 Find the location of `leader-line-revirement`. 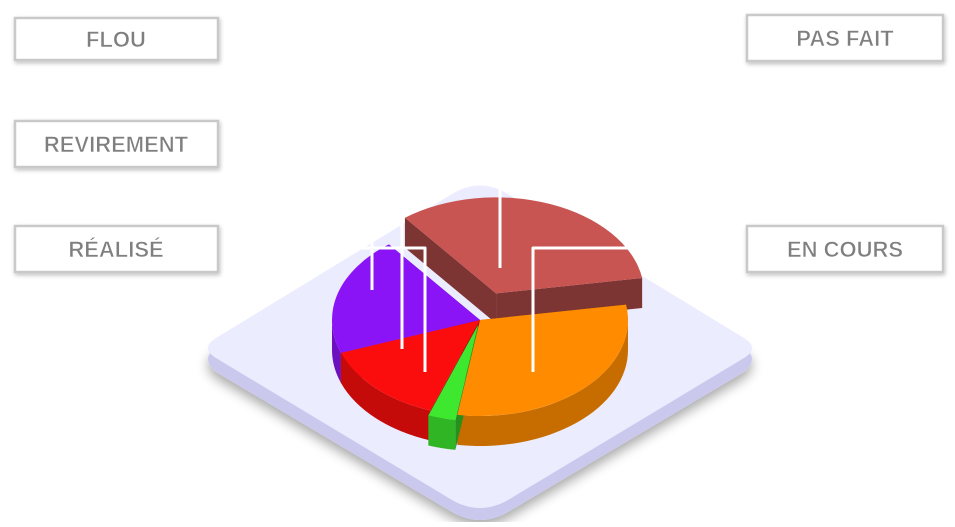

leader-line-revirement is located at coordinates (311, 245).